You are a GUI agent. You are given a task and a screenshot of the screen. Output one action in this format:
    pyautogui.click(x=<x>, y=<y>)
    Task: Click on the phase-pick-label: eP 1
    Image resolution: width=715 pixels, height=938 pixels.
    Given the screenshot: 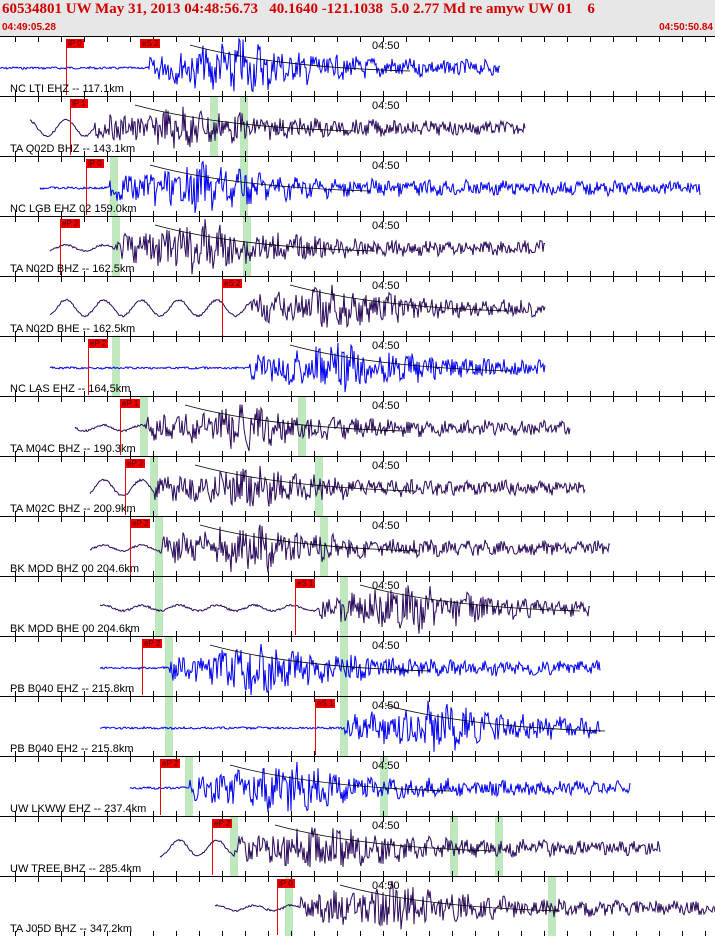 What is the action you would take?
    pyautogui.click(x=130, y=403)
    